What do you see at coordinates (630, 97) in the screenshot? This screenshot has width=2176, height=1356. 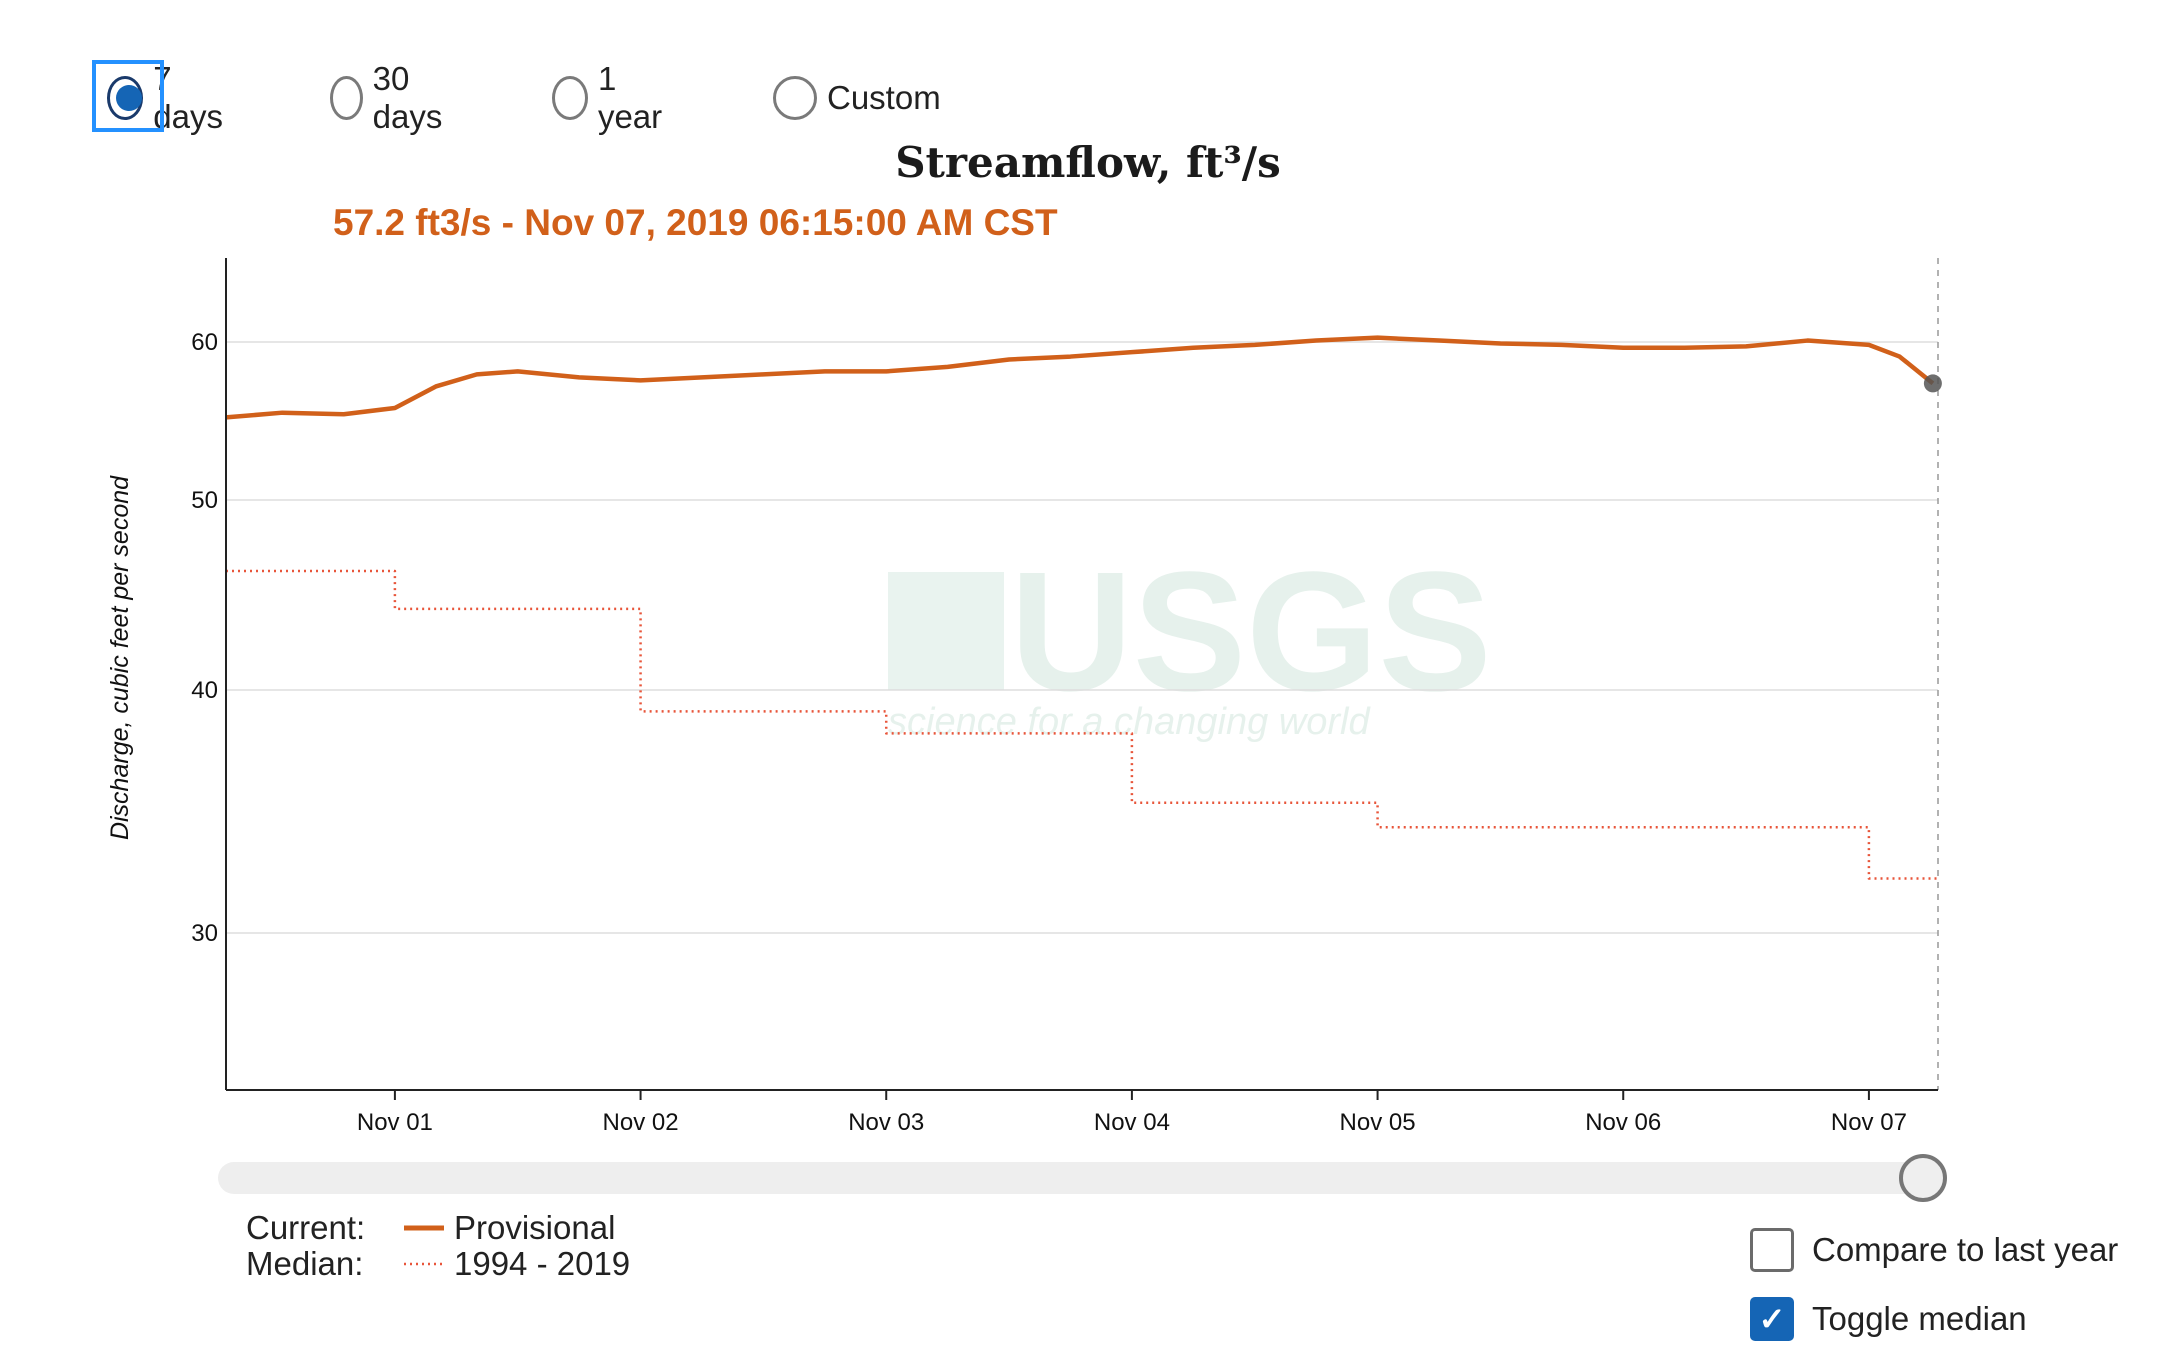 I see `radio-label: 1 year` at bounding box center [630, 97].